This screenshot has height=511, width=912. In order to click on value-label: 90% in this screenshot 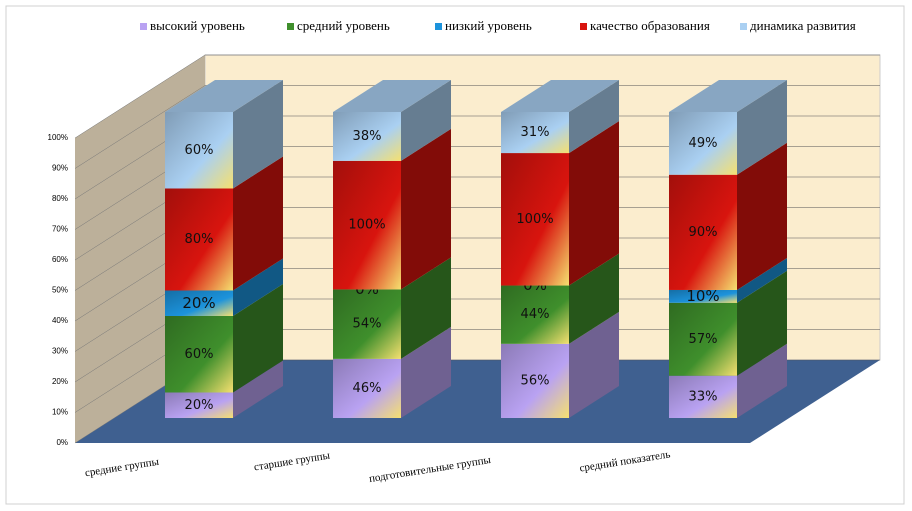, I will do `click(703, 232)`.